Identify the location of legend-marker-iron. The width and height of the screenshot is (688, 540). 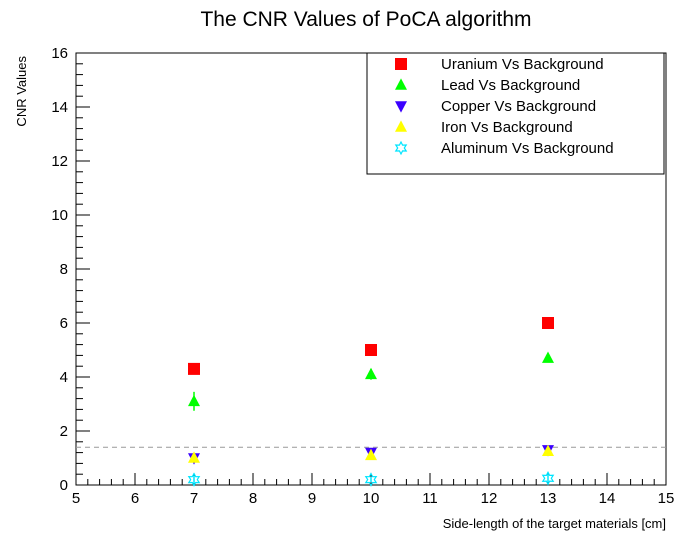
(401, 126).